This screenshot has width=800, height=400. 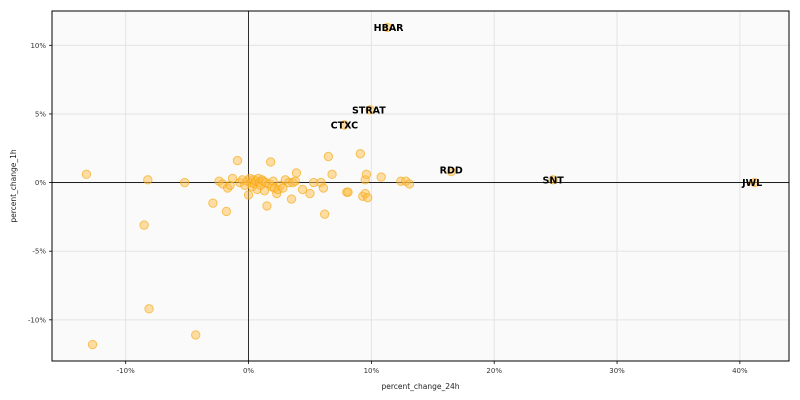 I want to click on y-tick-label: 10%, so click(x=38, y=46).